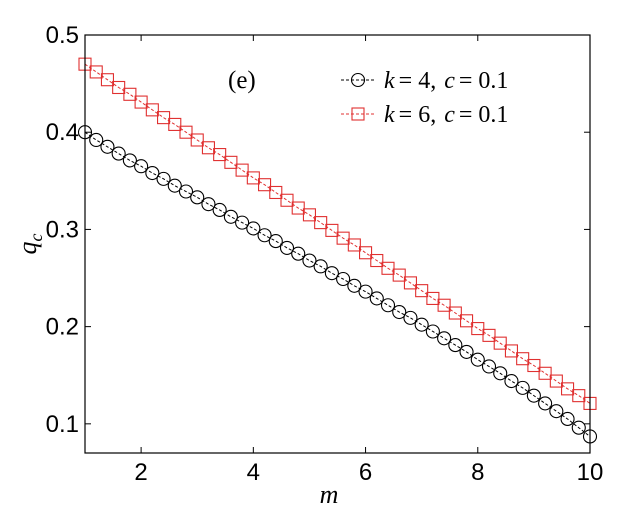  What do you see at coordinates (389, 81) in the screenshot?
I see `legend-k-symbol: k` at bounding box center [389, 81].